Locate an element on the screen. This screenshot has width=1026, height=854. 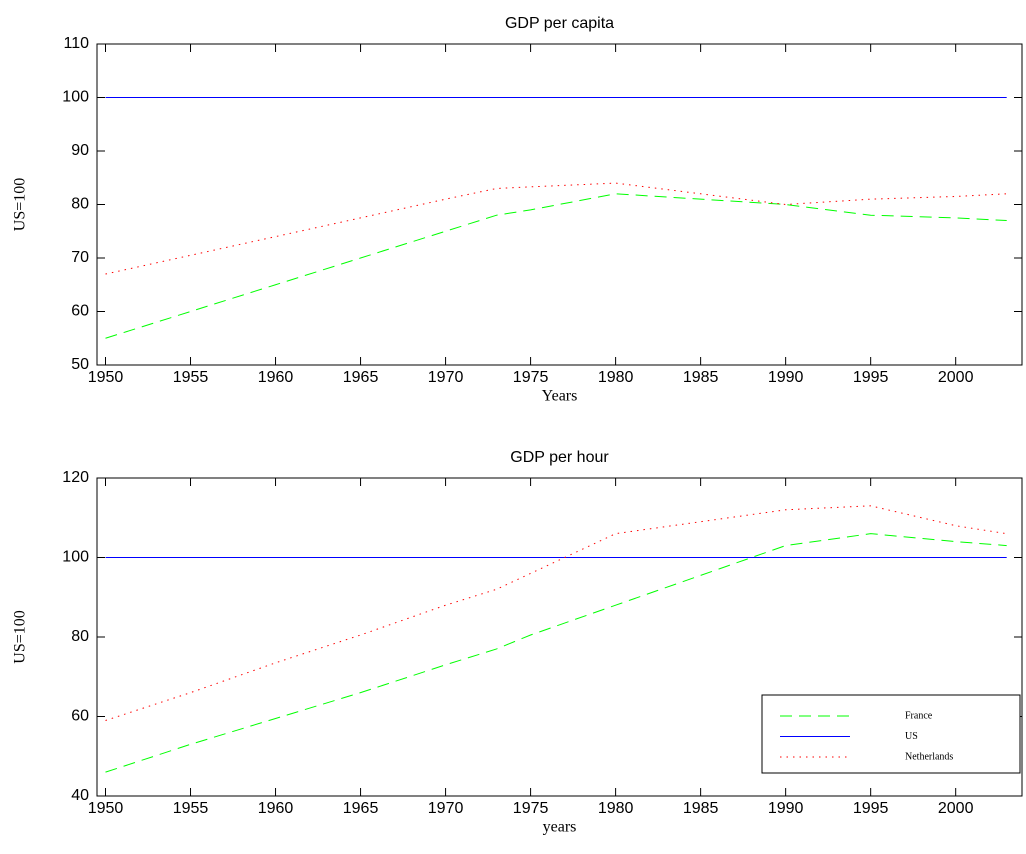
legend-label: US is located at coordinates (911, 736).